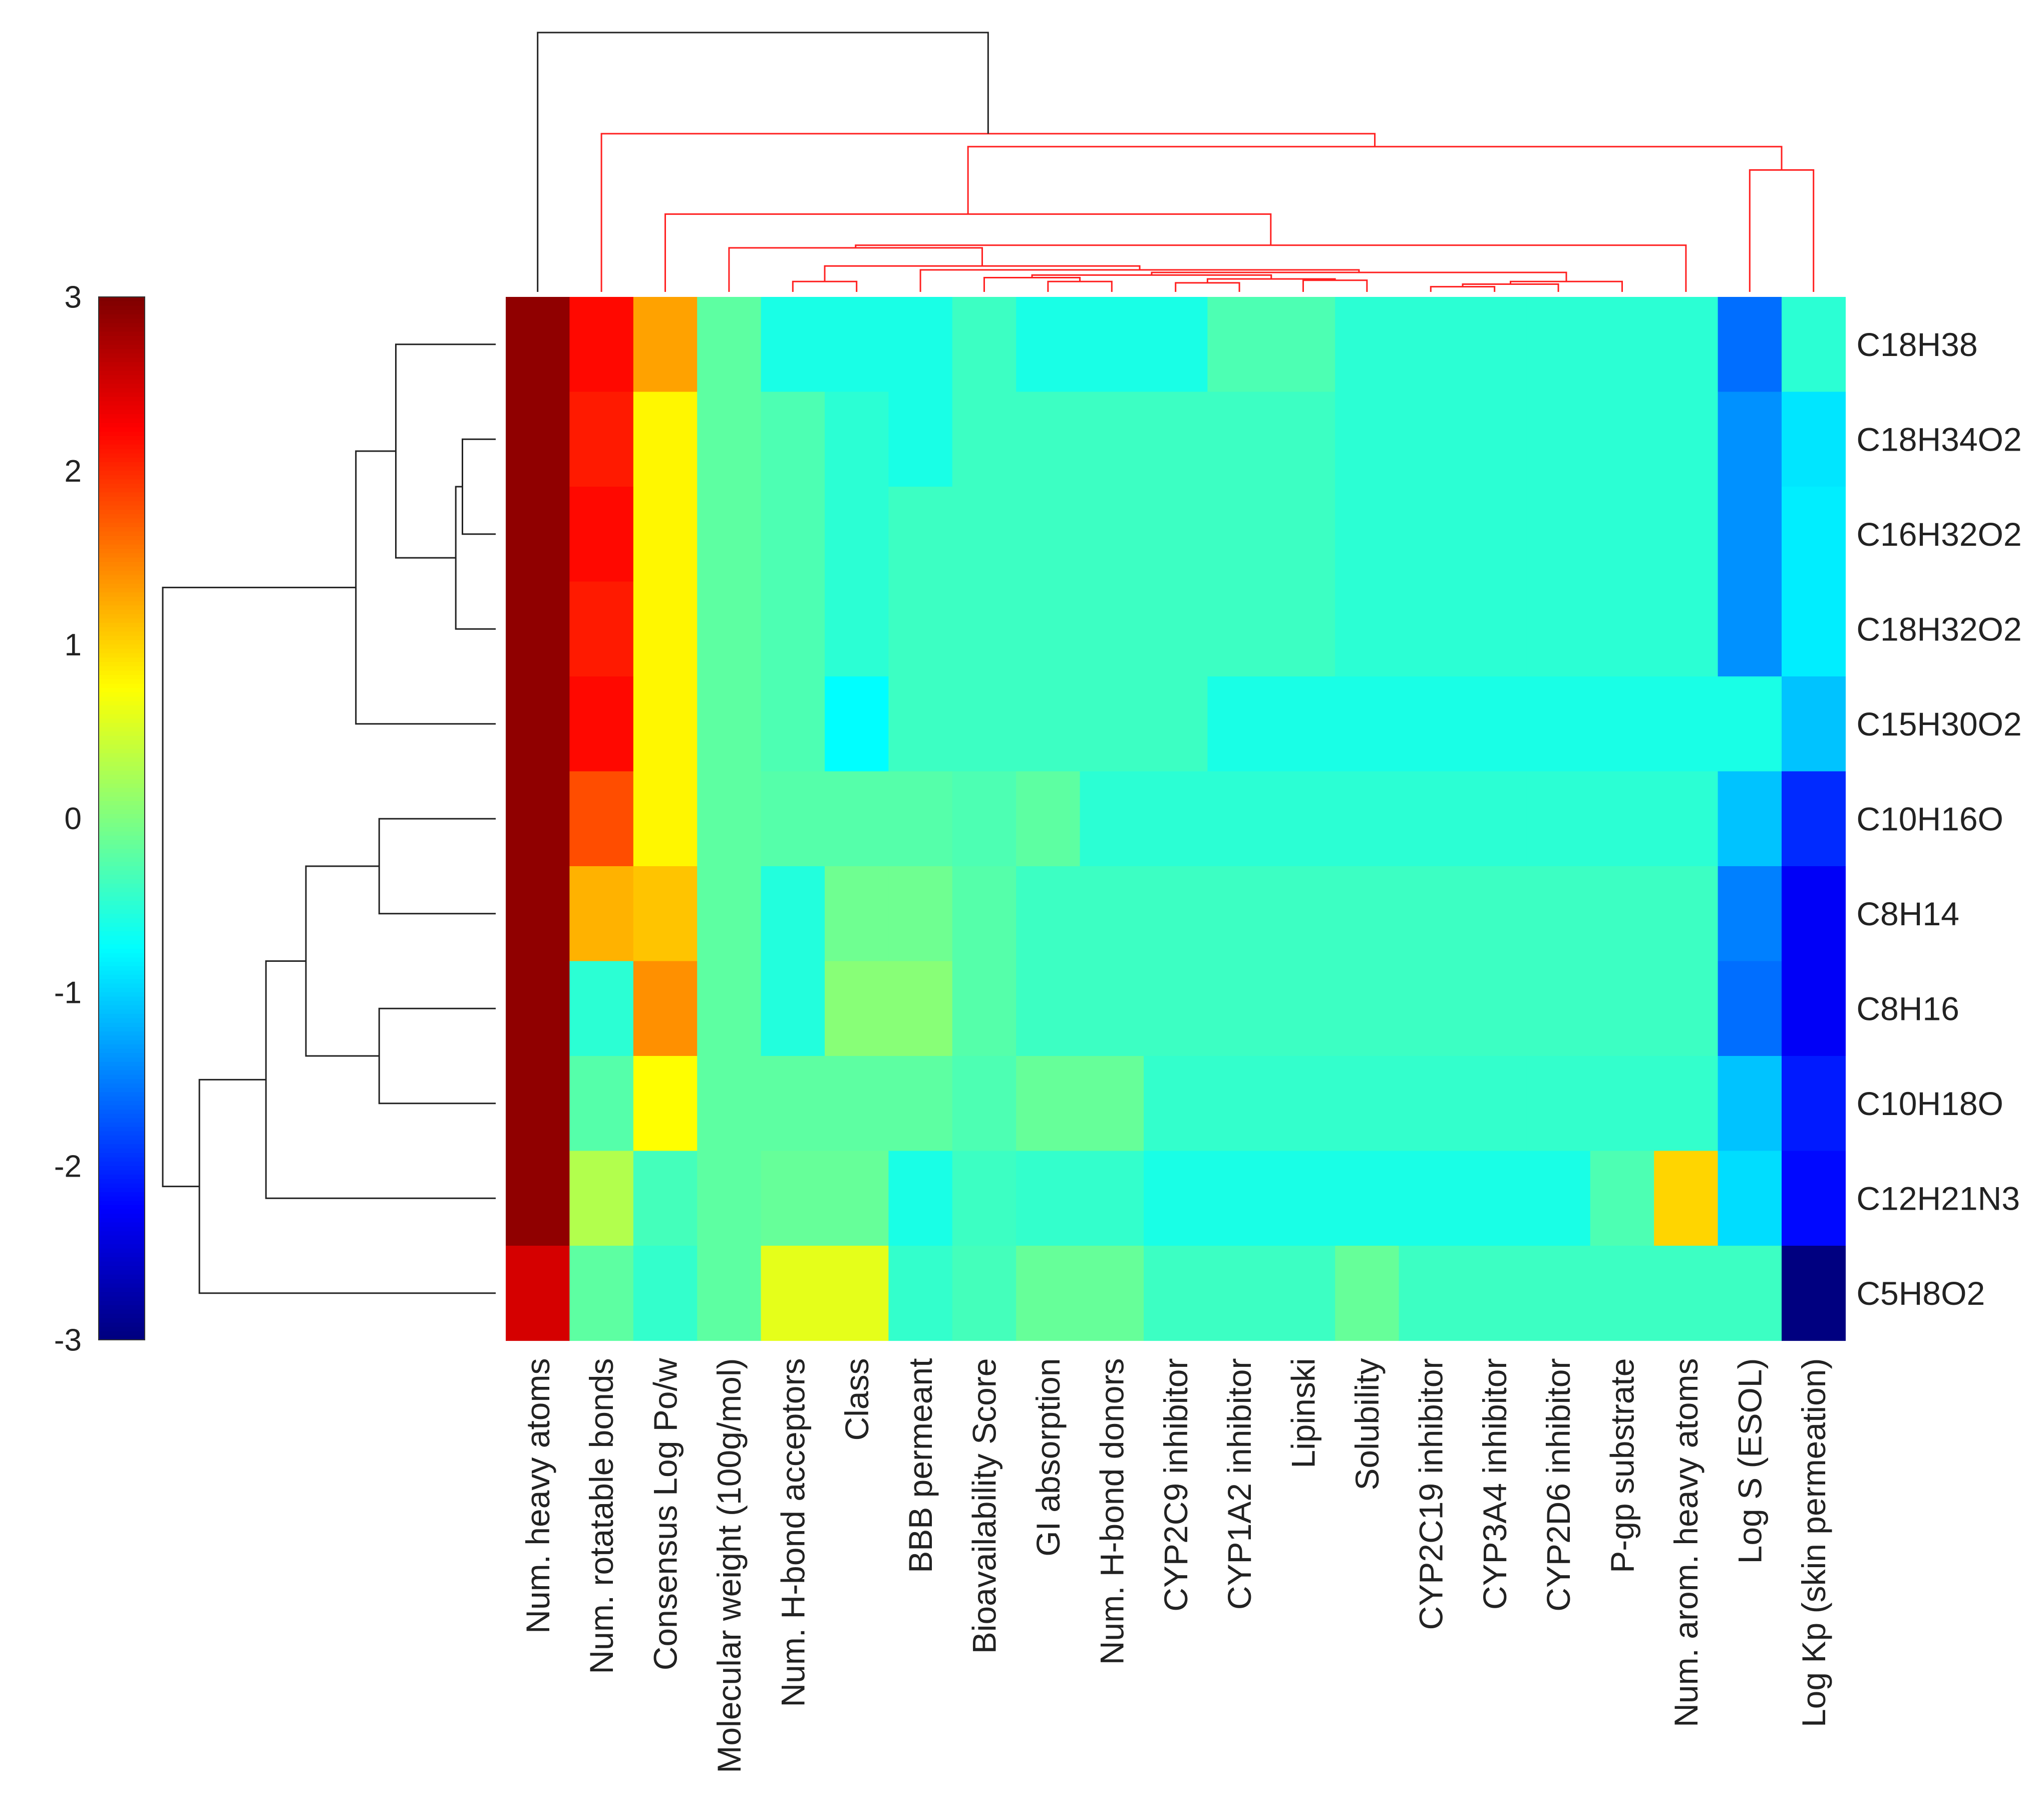 Image resolution: width=2039 pixels, height=1820 pixels. I want to click on column-label: Num. arom. heavy atoms, so click(1686, 1542).